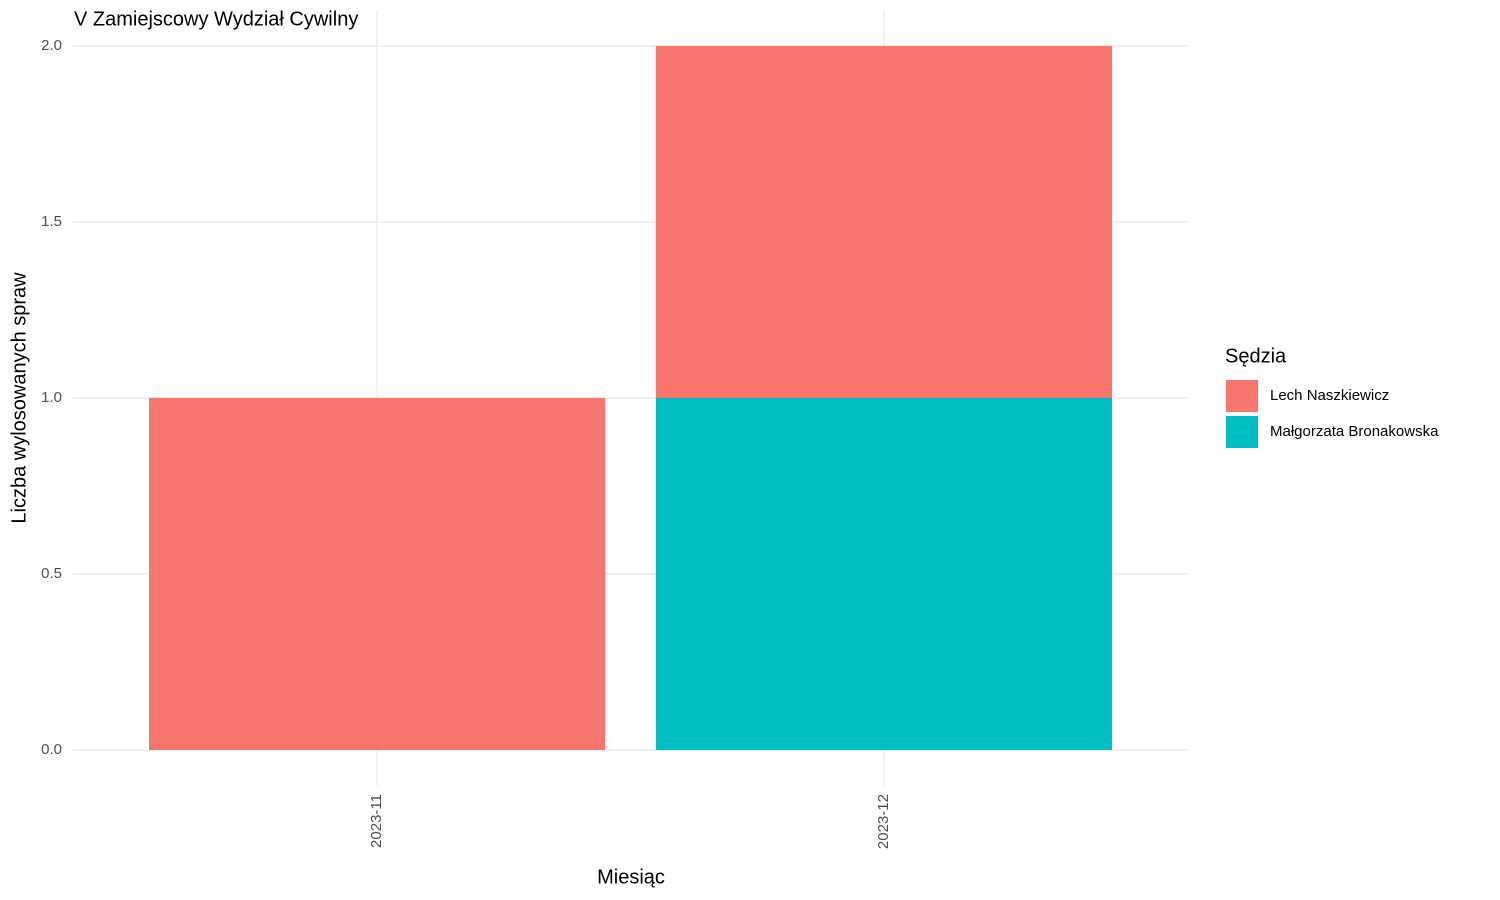  I want to click on legend-title: Sędzia, so click(1256, 356).